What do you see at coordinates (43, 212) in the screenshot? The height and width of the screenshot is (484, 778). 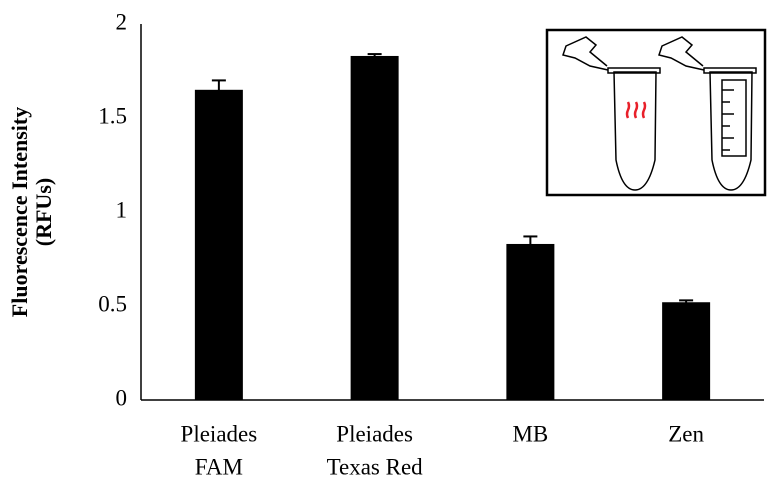 I see `y-axis-label: (RFUs)` at bounding box center [43, 212].